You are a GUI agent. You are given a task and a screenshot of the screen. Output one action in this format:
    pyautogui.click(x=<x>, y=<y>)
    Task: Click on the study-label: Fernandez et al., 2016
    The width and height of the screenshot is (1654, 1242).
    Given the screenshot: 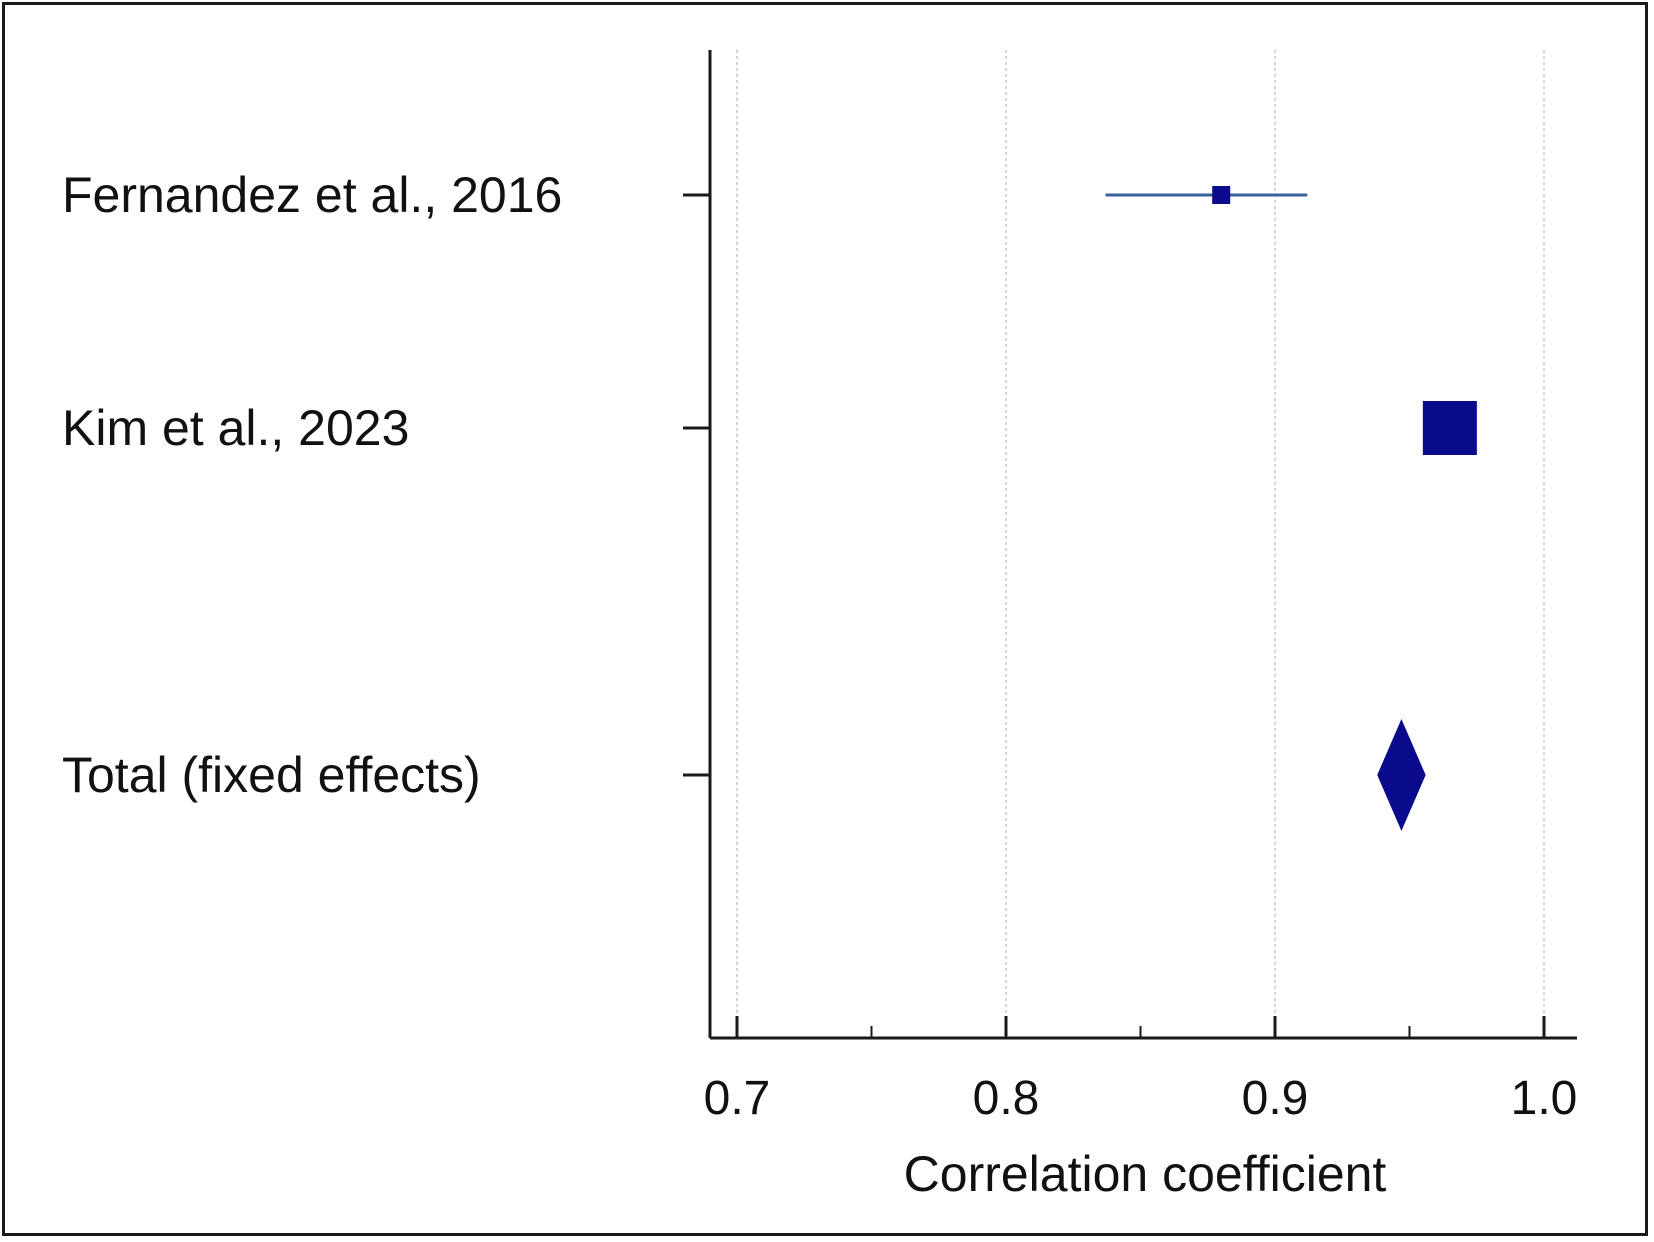 What is the action you would take?
    pyautogui.click(x=312, y=195)
    